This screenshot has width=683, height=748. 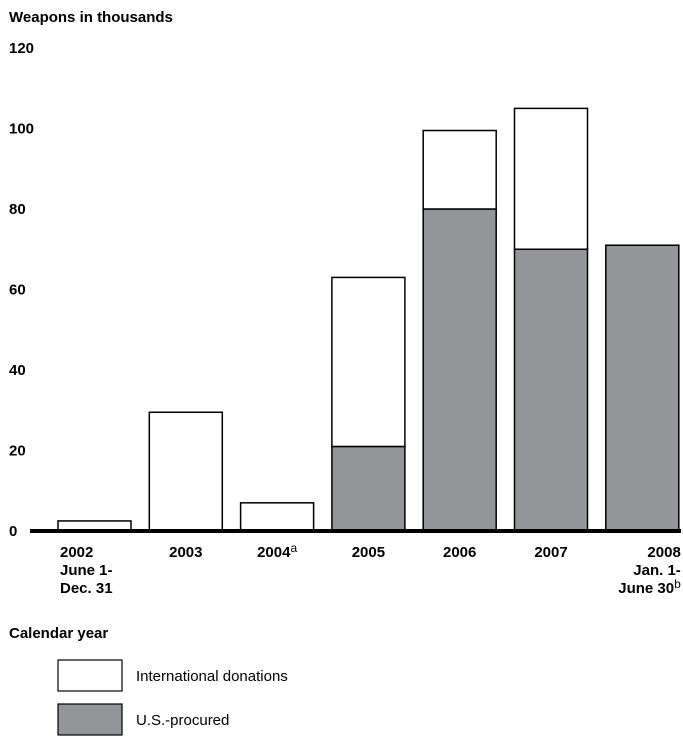 I want to click on y-axis-label: Weapons in thousands, so click(x=91, y=17).